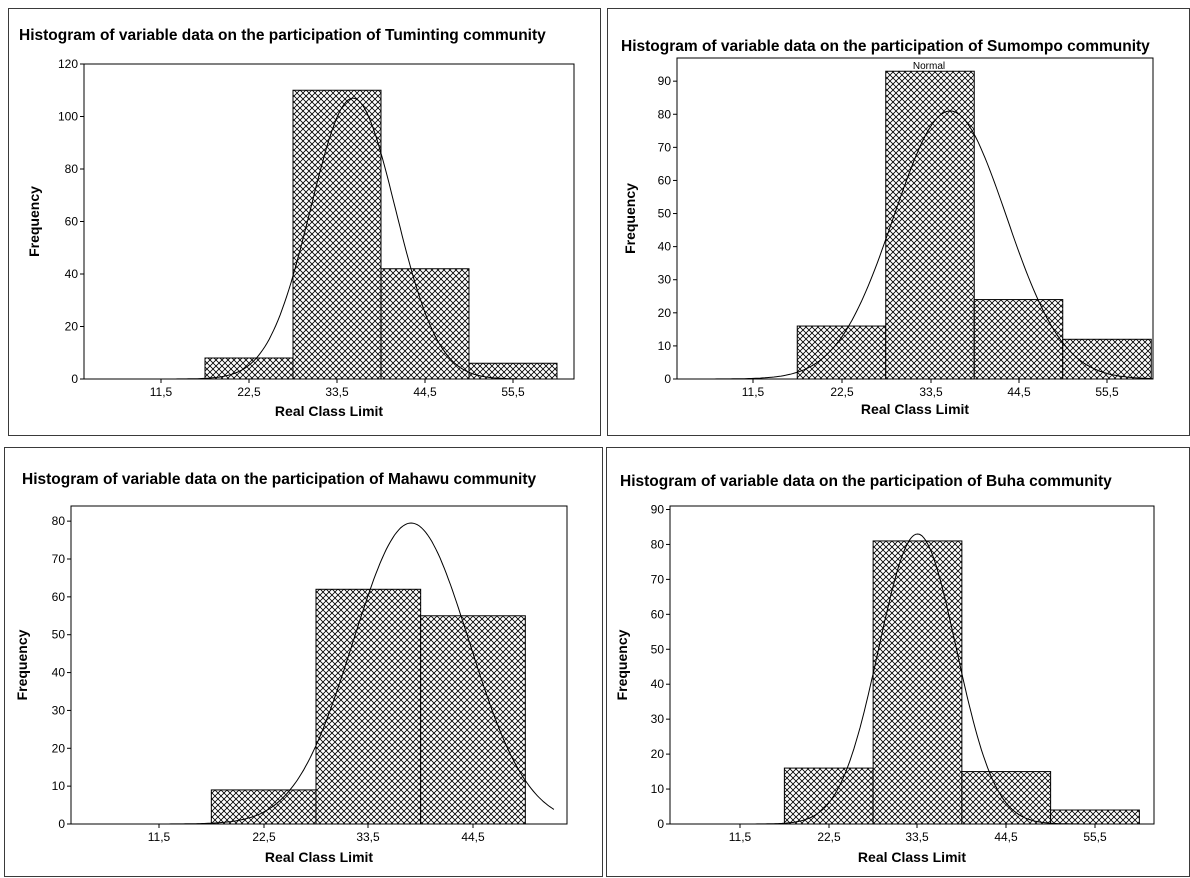  Describe the element at coordinates (68, 117) in the screenshot. I see `y-tick-label: 100` at that location.